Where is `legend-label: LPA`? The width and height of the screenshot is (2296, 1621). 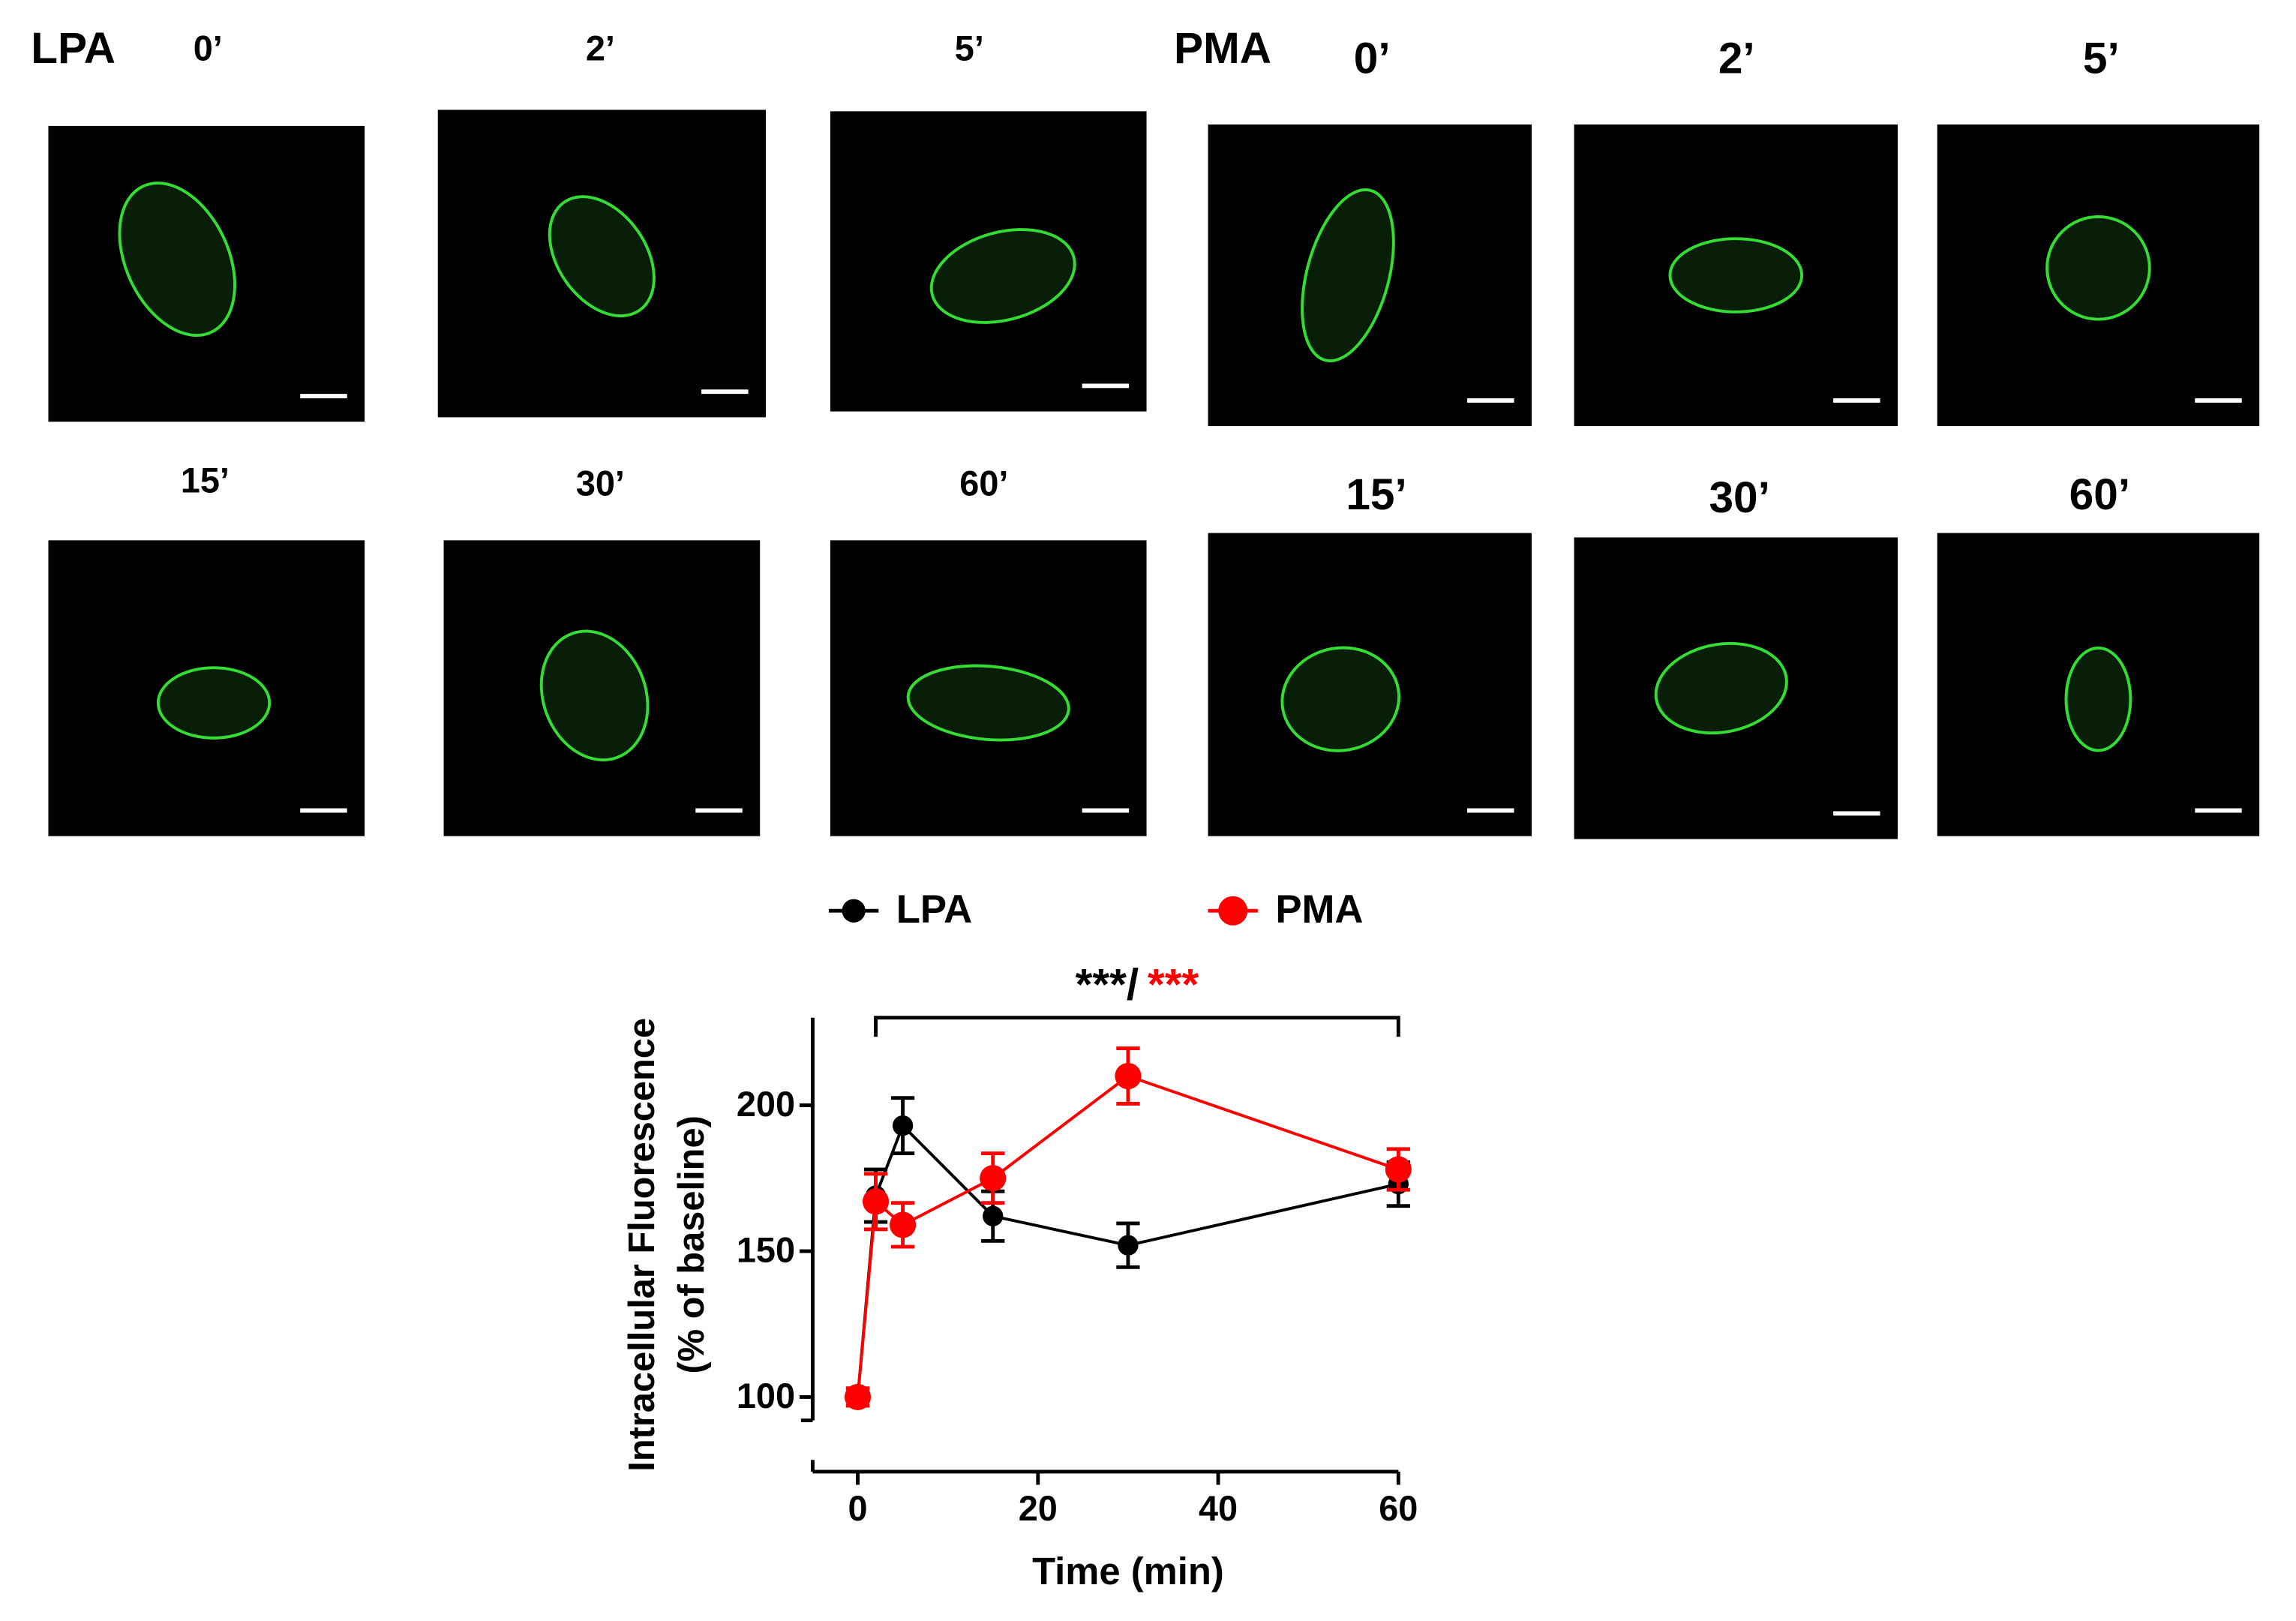 legend-label: LPA is located at coordinates (934, 909).